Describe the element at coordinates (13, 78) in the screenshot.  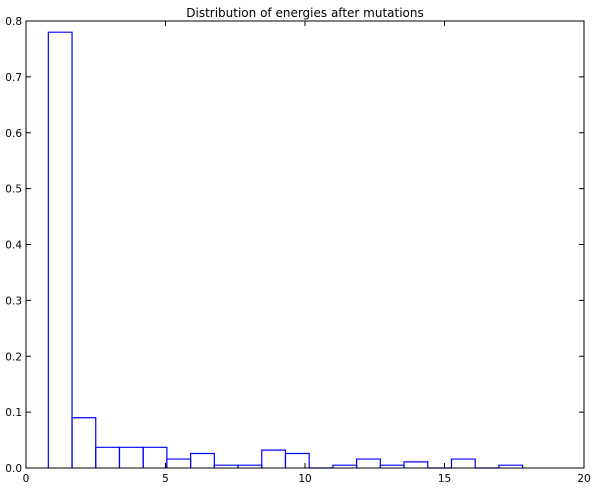
I see `y-tick-label: 0.7` at that location.